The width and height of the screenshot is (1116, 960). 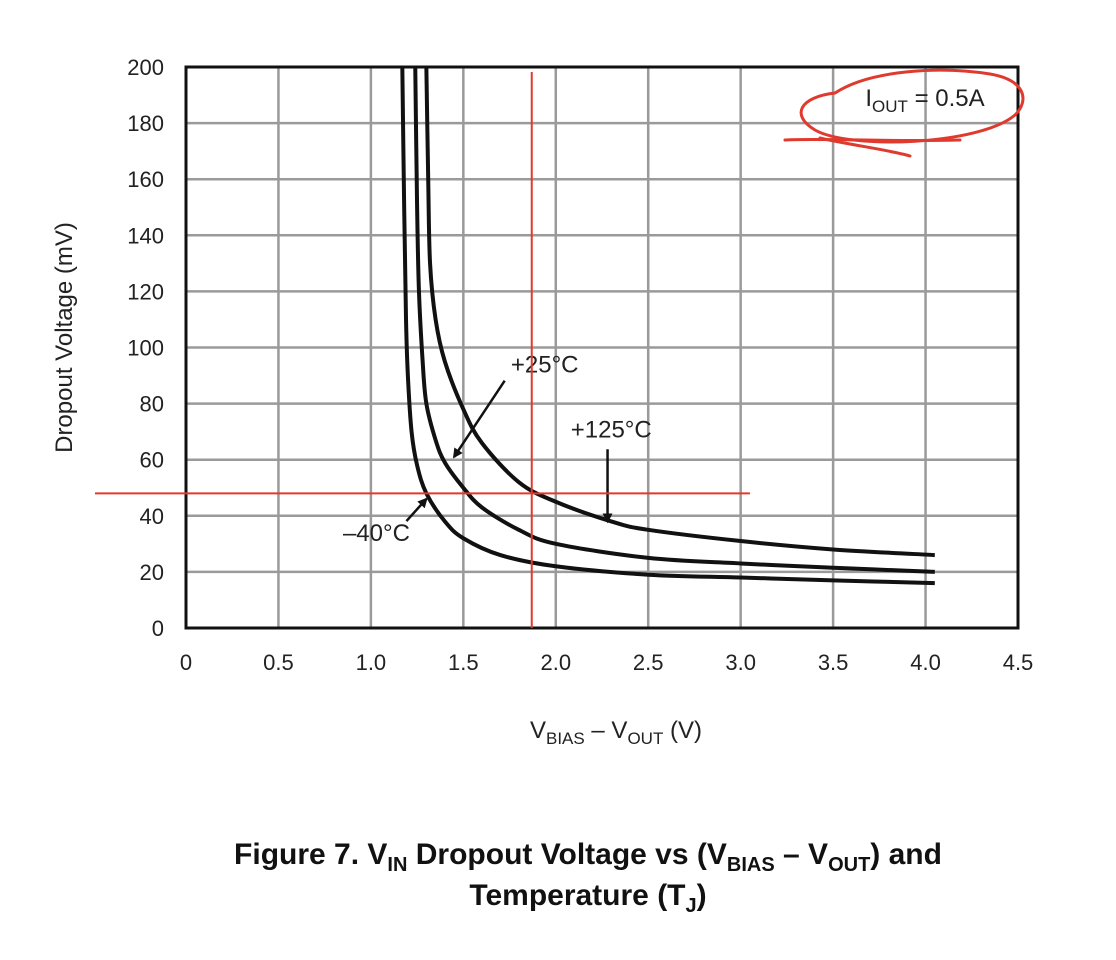 What do you see at coordinates (833, 662) in the screenshot?
I see `x-tick-label: 3.5` at bounding box center [833, 662].